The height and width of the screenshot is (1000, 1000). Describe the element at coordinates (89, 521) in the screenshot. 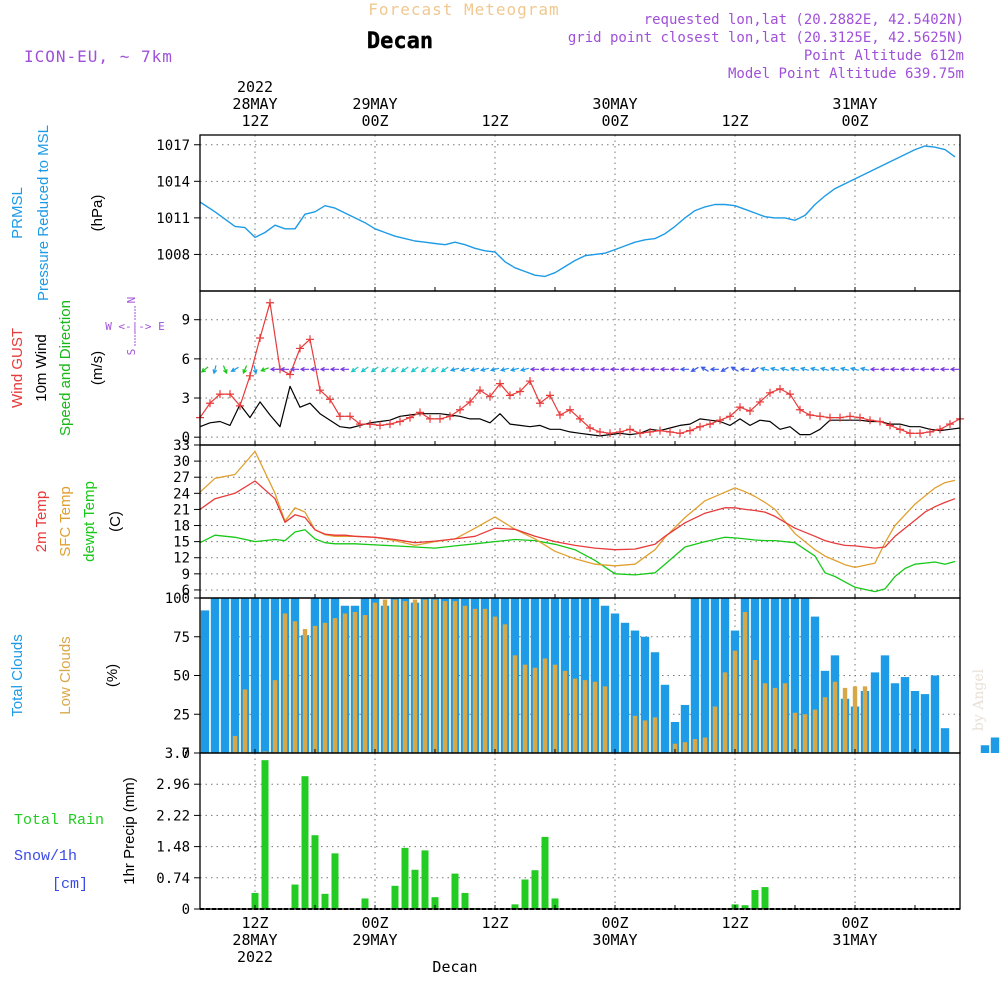

I see `dewpt-label: dewpt Temp` at that location.